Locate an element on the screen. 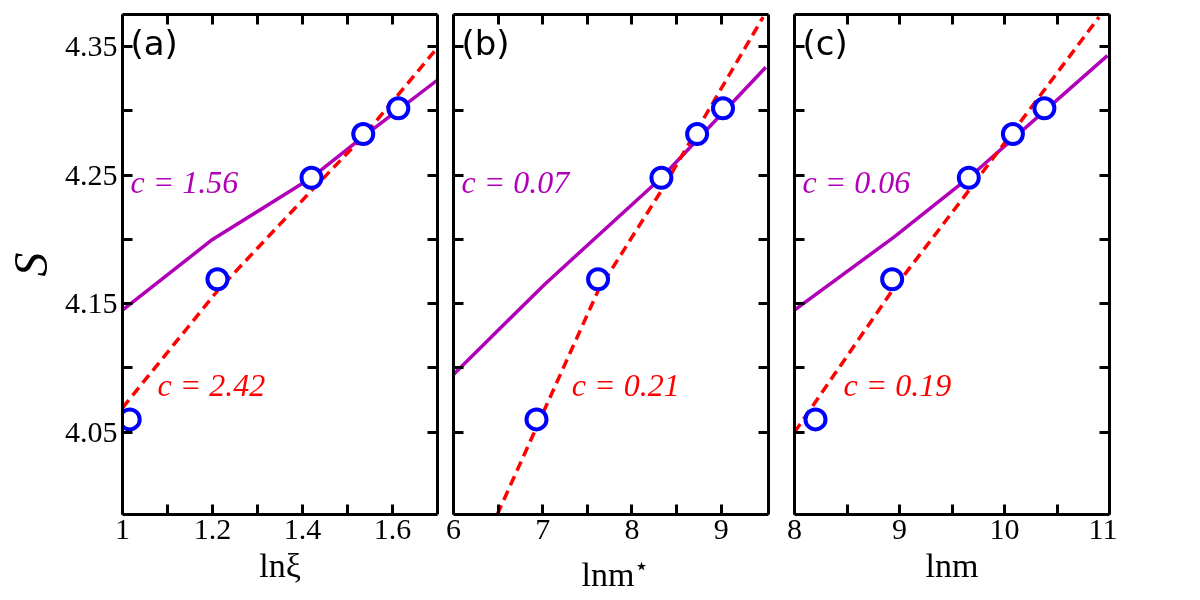 The image size is (1200, 600). x-tick-label: 6 is located at coordinates (453, 528).